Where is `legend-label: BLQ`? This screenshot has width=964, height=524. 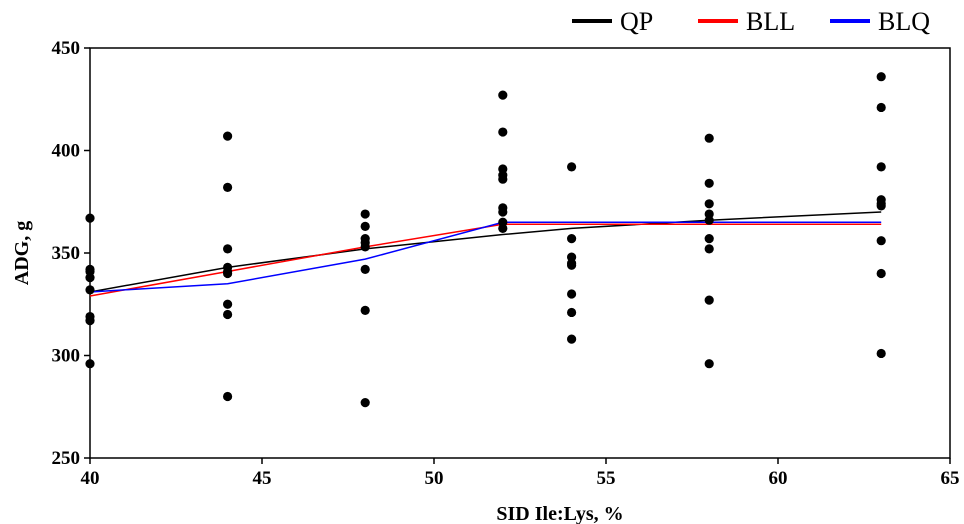 legend-label: BLQ is located at coordinates (904, 21).